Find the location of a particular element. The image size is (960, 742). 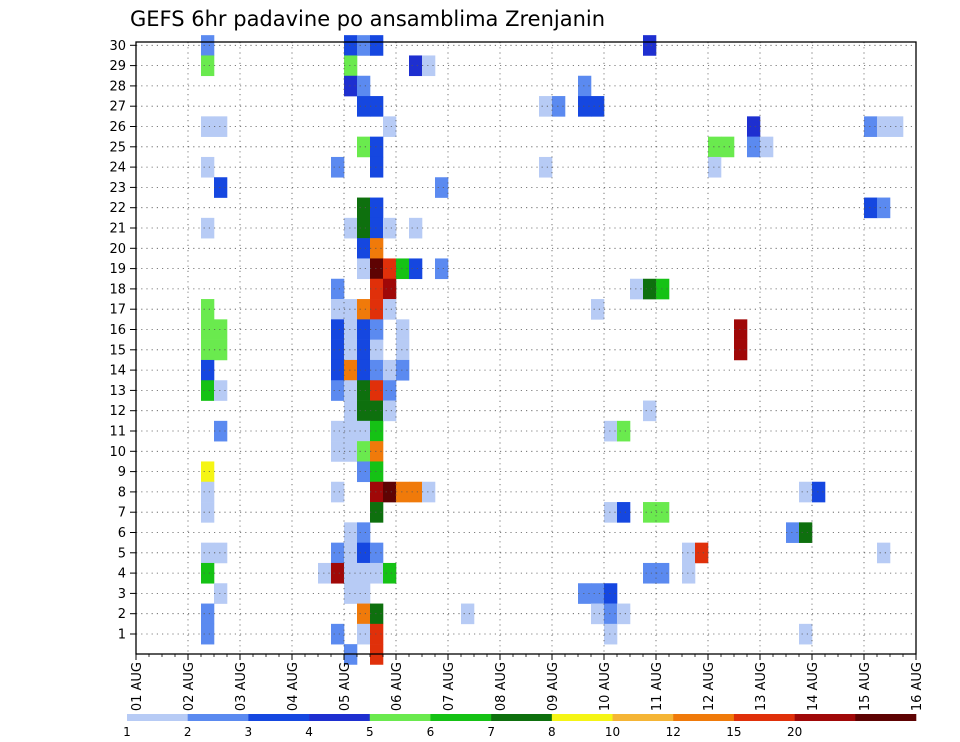

x-tick-label-11: 12 AUG is located at coordinates (709, 686).